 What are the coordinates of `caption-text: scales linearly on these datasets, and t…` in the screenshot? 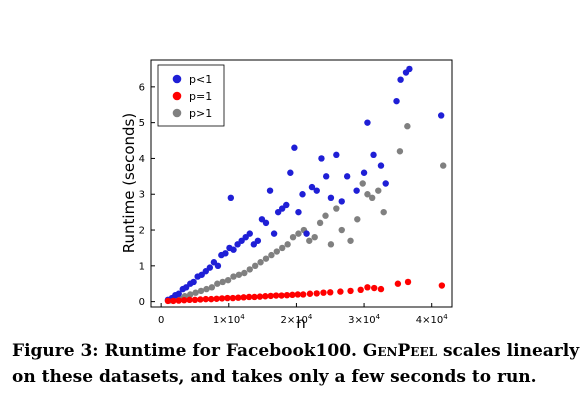 It's located at (296, 364).